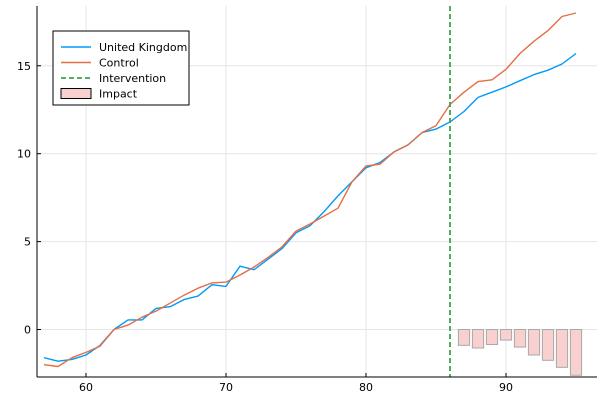 The height and width of the screenshot is (403, 603). I want to click on y-tick-label: 5, so click(27, 242).